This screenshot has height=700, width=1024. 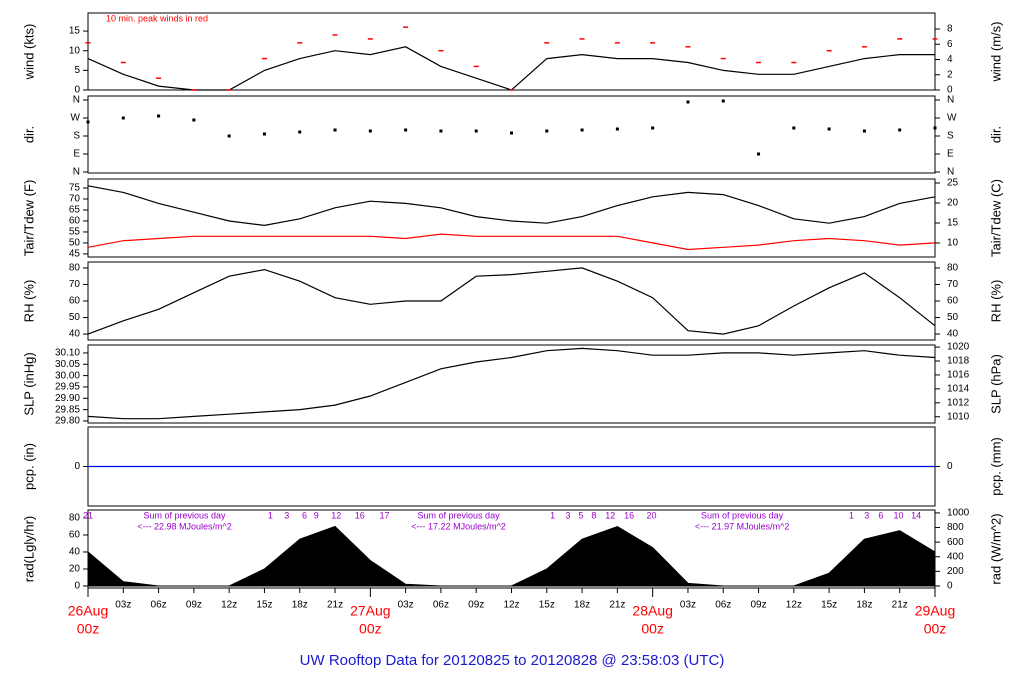 What do you see at coordinates (88, 515) in the screenshot?
I see `hour-label: 21` at bounding box center [88, 515].